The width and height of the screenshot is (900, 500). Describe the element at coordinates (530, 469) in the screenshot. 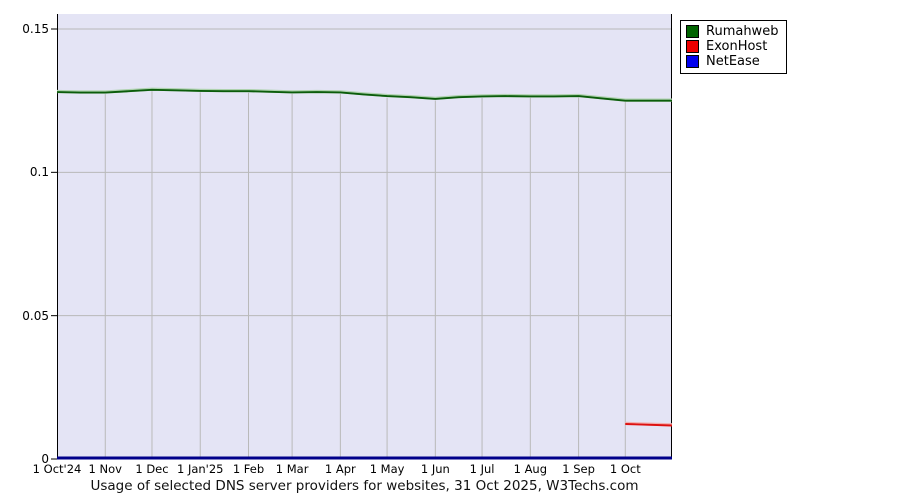

I see `x-axis-tick-label: 1 Aug` at that location.